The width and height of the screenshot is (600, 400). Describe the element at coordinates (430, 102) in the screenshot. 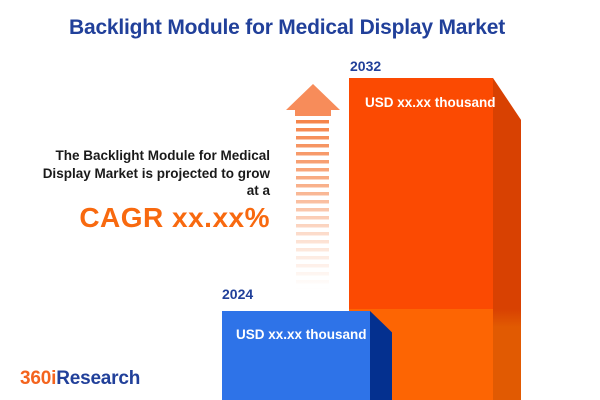

I see `bar-2032-value-label: USD xx.xx thousand` at that location.